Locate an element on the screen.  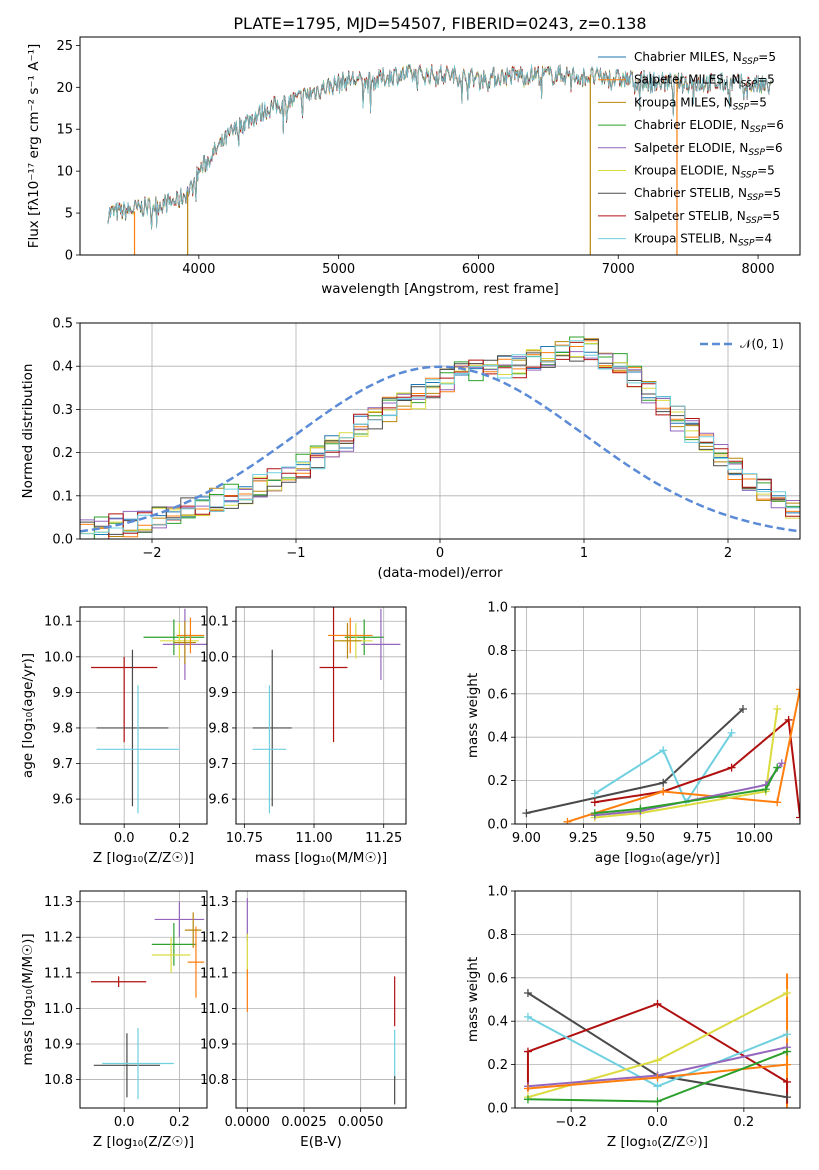
x-tick-label: 6000 is located at coordinates (478, 269).